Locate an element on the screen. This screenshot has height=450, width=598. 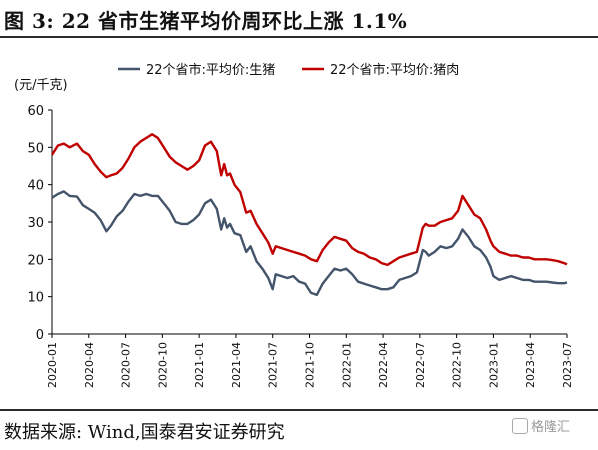
data-source-note: 数据来源: Wind,国泰君安证券研究 is located at coordinates (144, 432).